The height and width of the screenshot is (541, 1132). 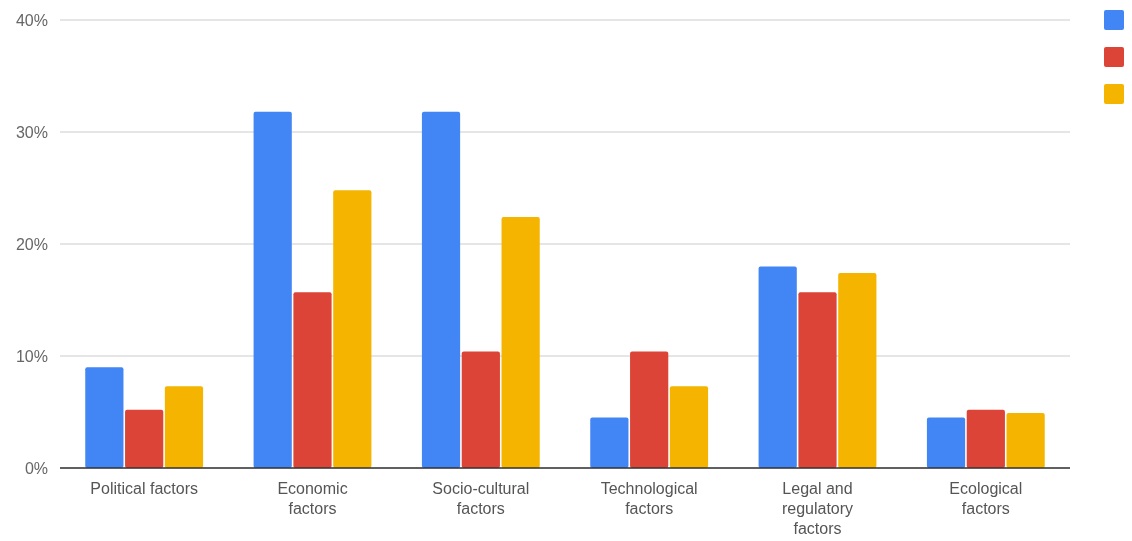 What do you see at coordinates (36, 468) in the screenshot?
I see `y-tick-label: 0%` at bounding box center [36, 468].